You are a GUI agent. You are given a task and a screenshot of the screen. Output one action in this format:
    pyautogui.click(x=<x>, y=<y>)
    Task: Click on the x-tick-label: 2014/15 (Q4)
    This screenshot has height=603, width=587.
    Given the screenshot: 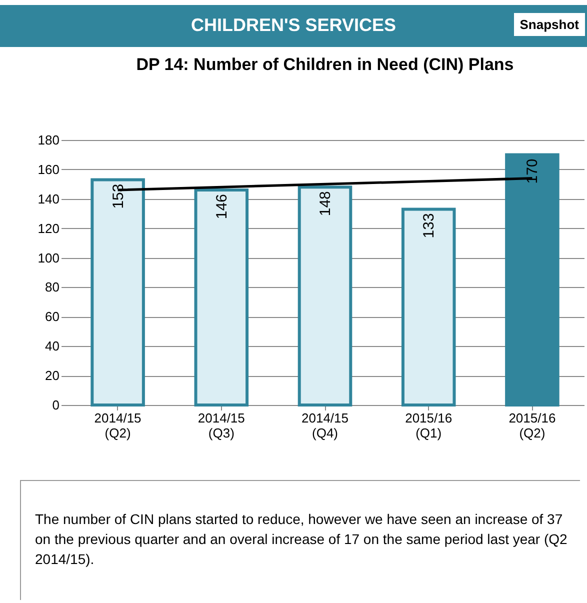 What is the action you would take?
    pyautogui.click(x=325, y=425)
    